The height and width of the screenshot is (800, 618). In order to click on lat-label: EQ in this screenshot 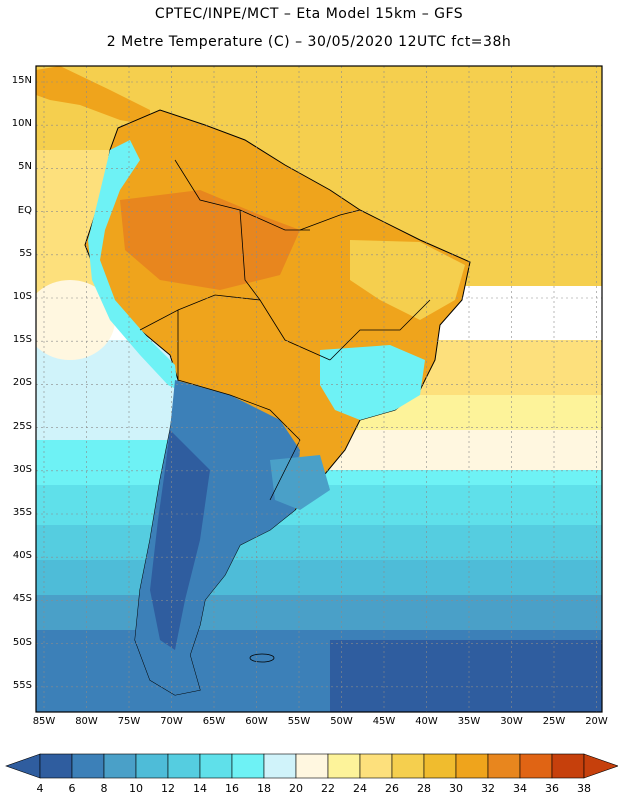, I will do `click(24, 210)`.